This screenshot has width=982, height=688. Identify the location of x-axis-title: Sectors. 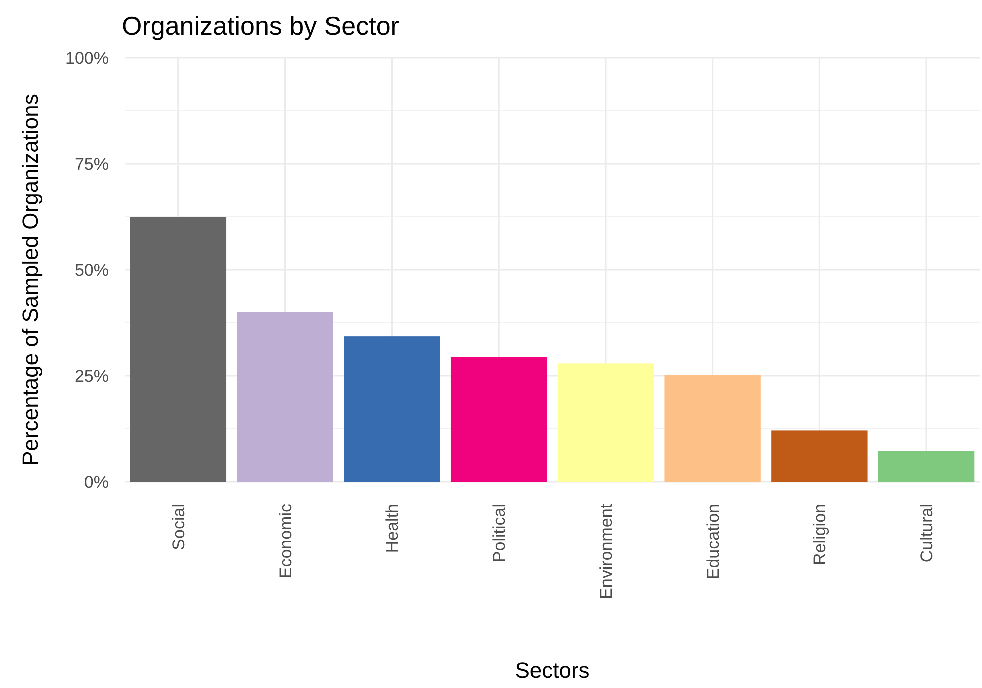
(552, 670).